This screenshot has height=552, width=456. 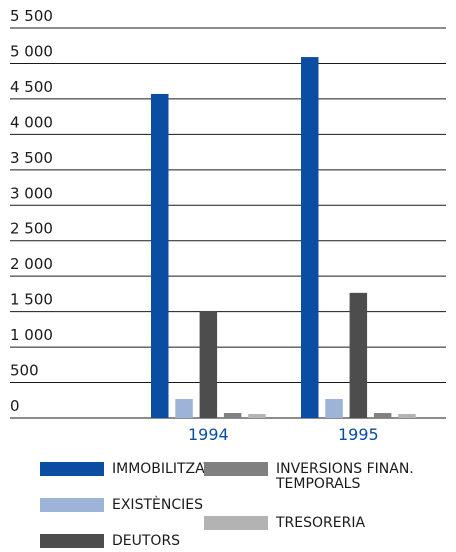 I want to click on legend-label: TRESORERIA, so click(x=321, y=523).